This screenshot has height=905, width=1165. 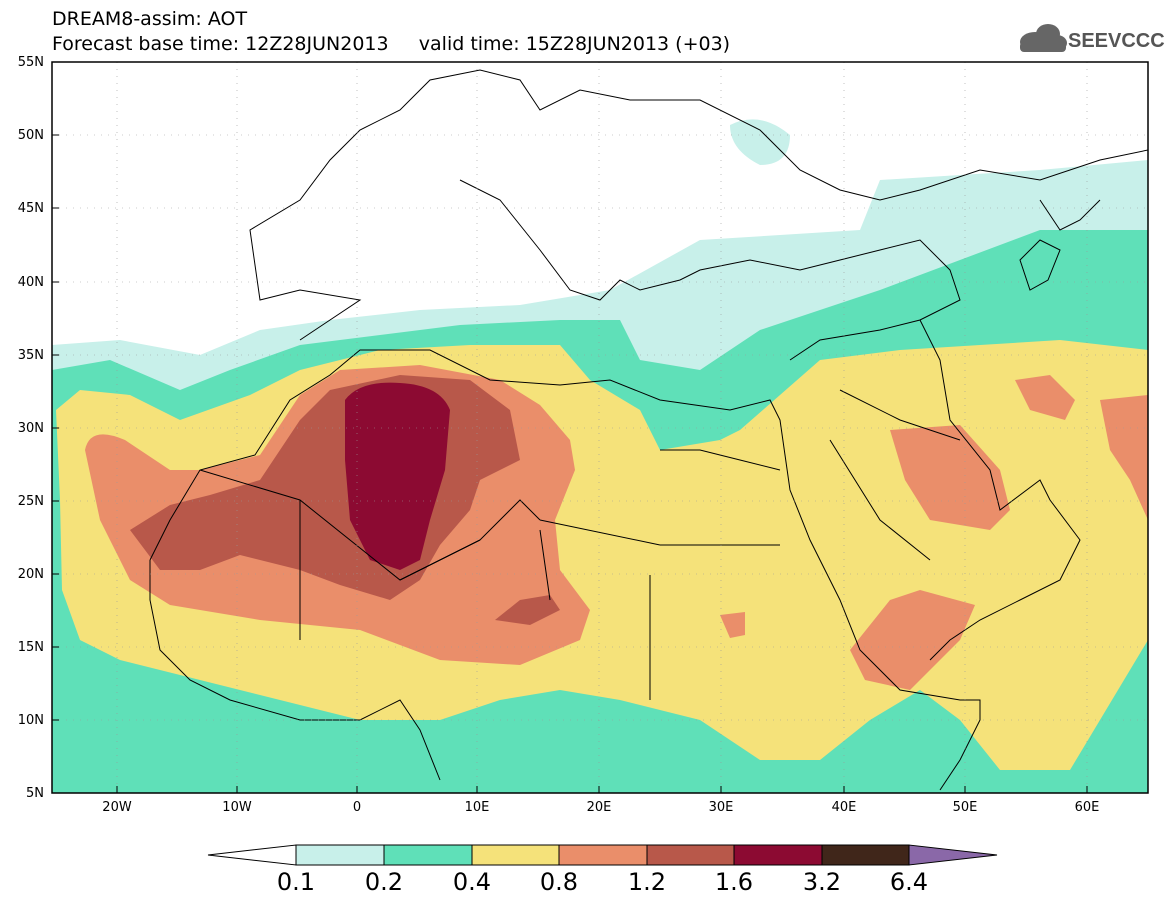 What do you see at coordinates (721, 807) in the screenshot?
I see `lon-label: 30E` at bounding box center [721, 807].